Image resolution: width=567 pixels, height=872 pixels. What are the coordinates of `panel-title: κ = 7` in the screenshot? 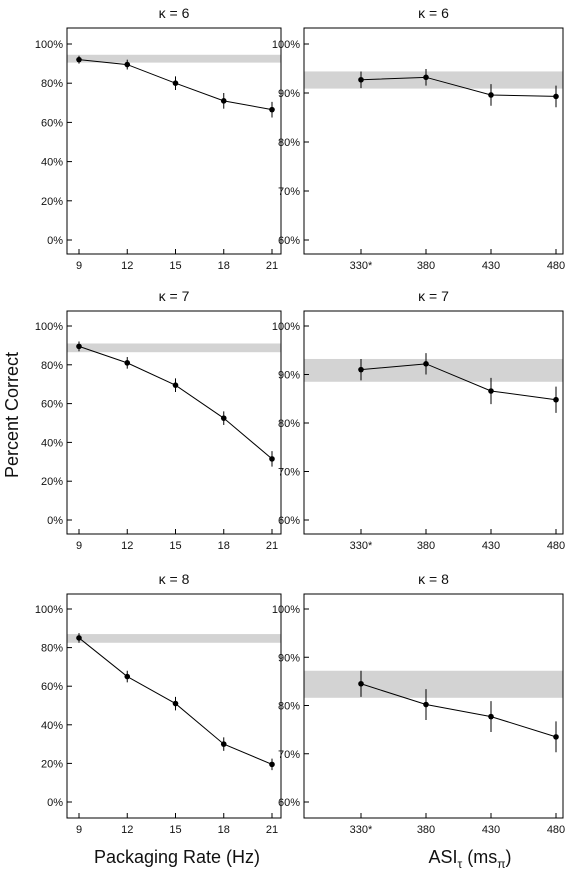 It's located at (433, 296).